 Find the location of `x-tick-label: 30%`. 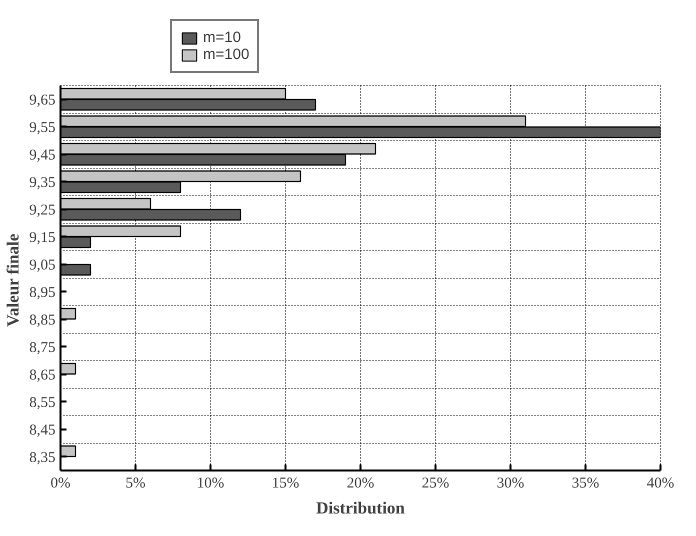

x-tick-label: 30% is located at coordinates (510, 484).